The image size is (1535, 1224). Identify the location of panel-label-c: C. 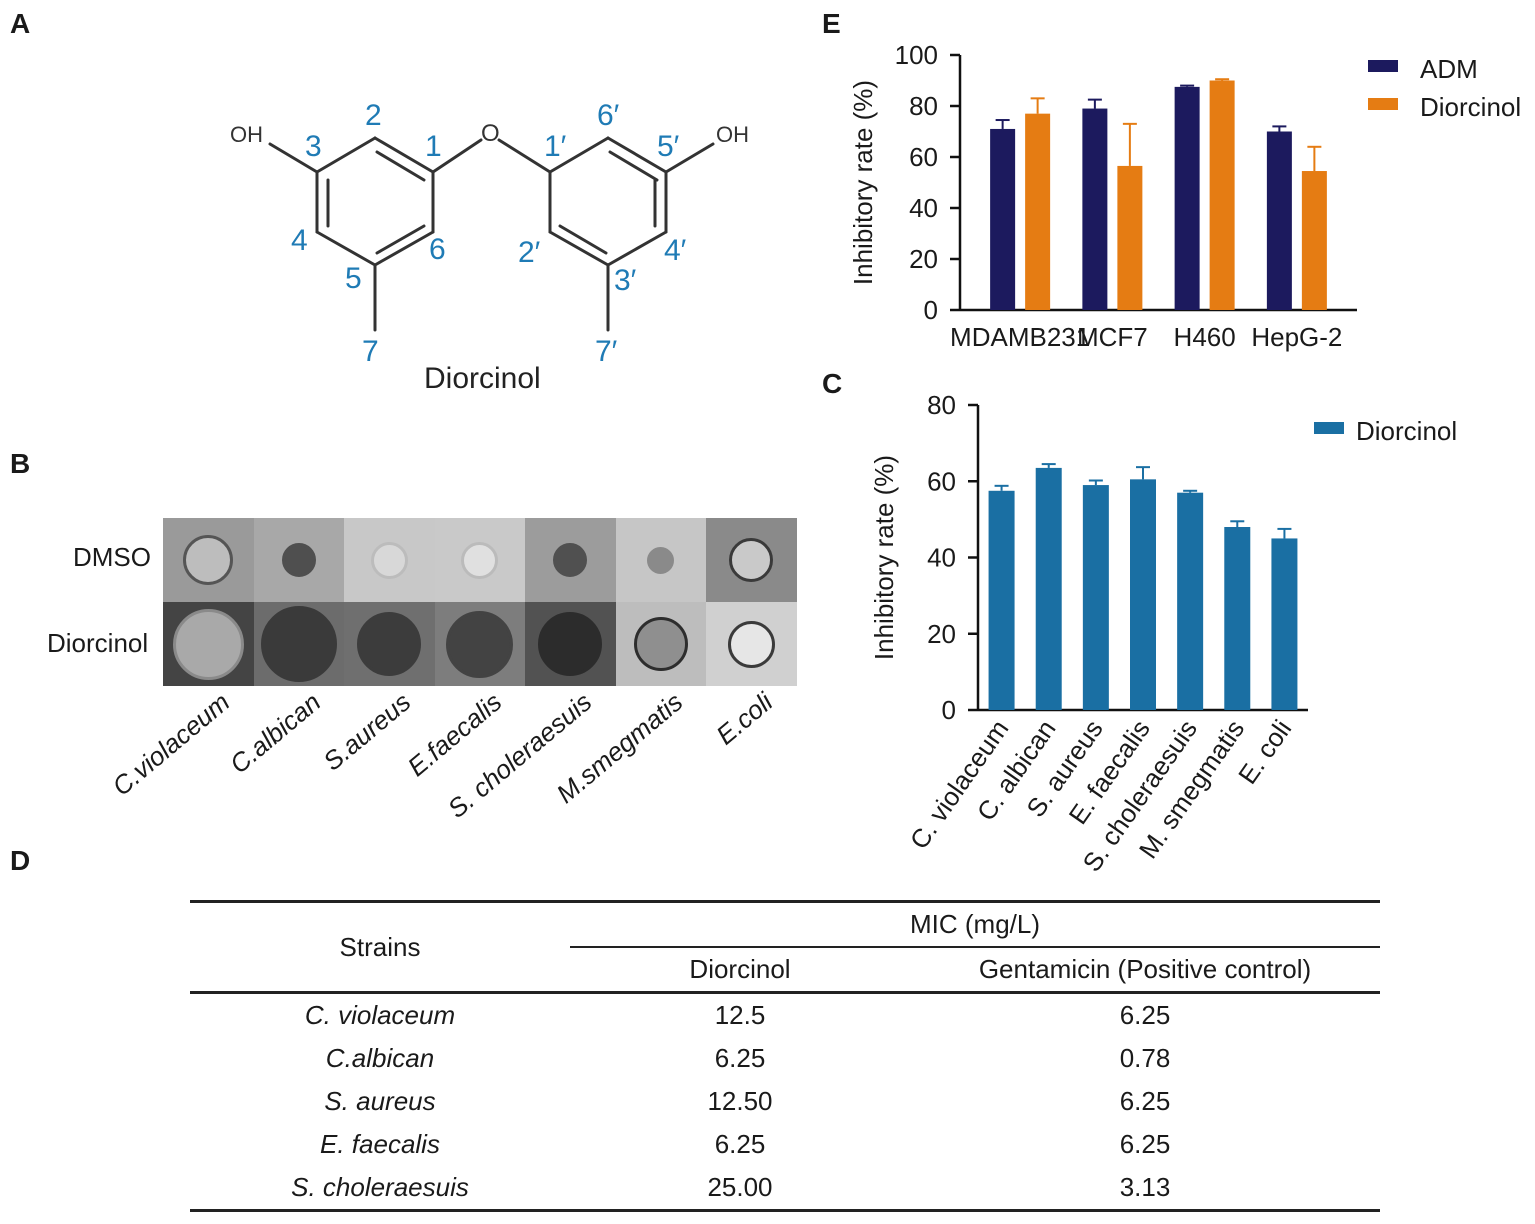
(832, 383).